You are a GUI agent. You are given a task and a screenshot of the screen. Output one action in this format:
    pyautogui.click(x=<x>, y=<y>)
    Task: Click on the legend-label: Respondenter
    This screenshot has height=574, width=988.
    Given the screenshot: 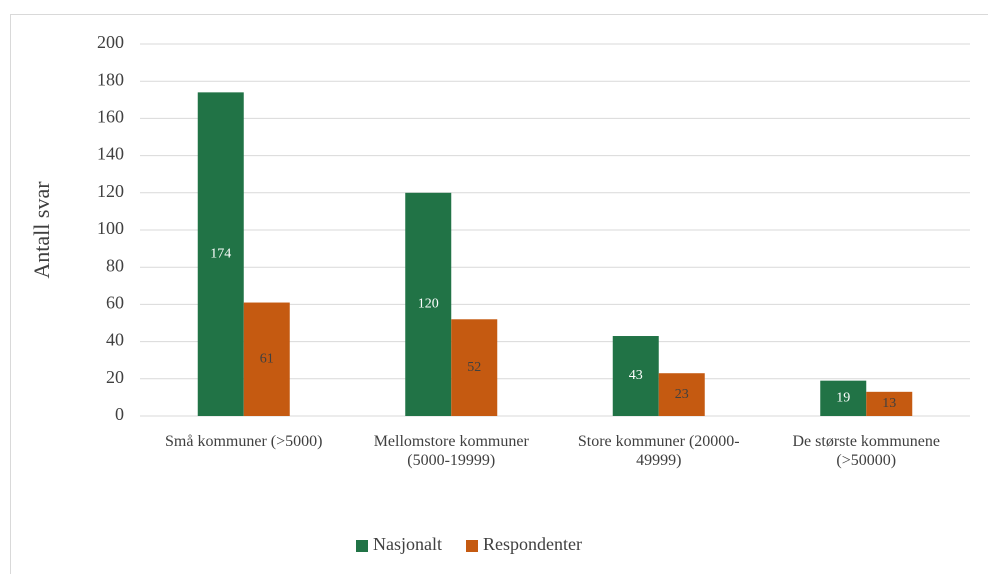 What is the action you would take?
    pyautogui.click(x=532, y=544)
    